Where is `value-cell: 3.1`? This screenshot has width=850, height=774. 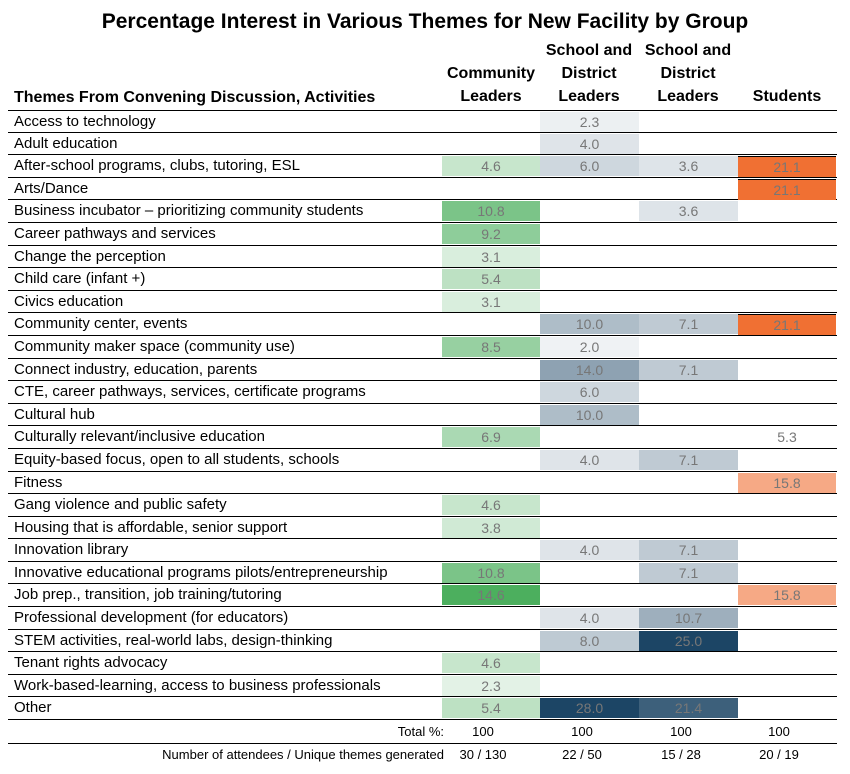 value-cell: 3.1 is located at coordinates (491, 301).